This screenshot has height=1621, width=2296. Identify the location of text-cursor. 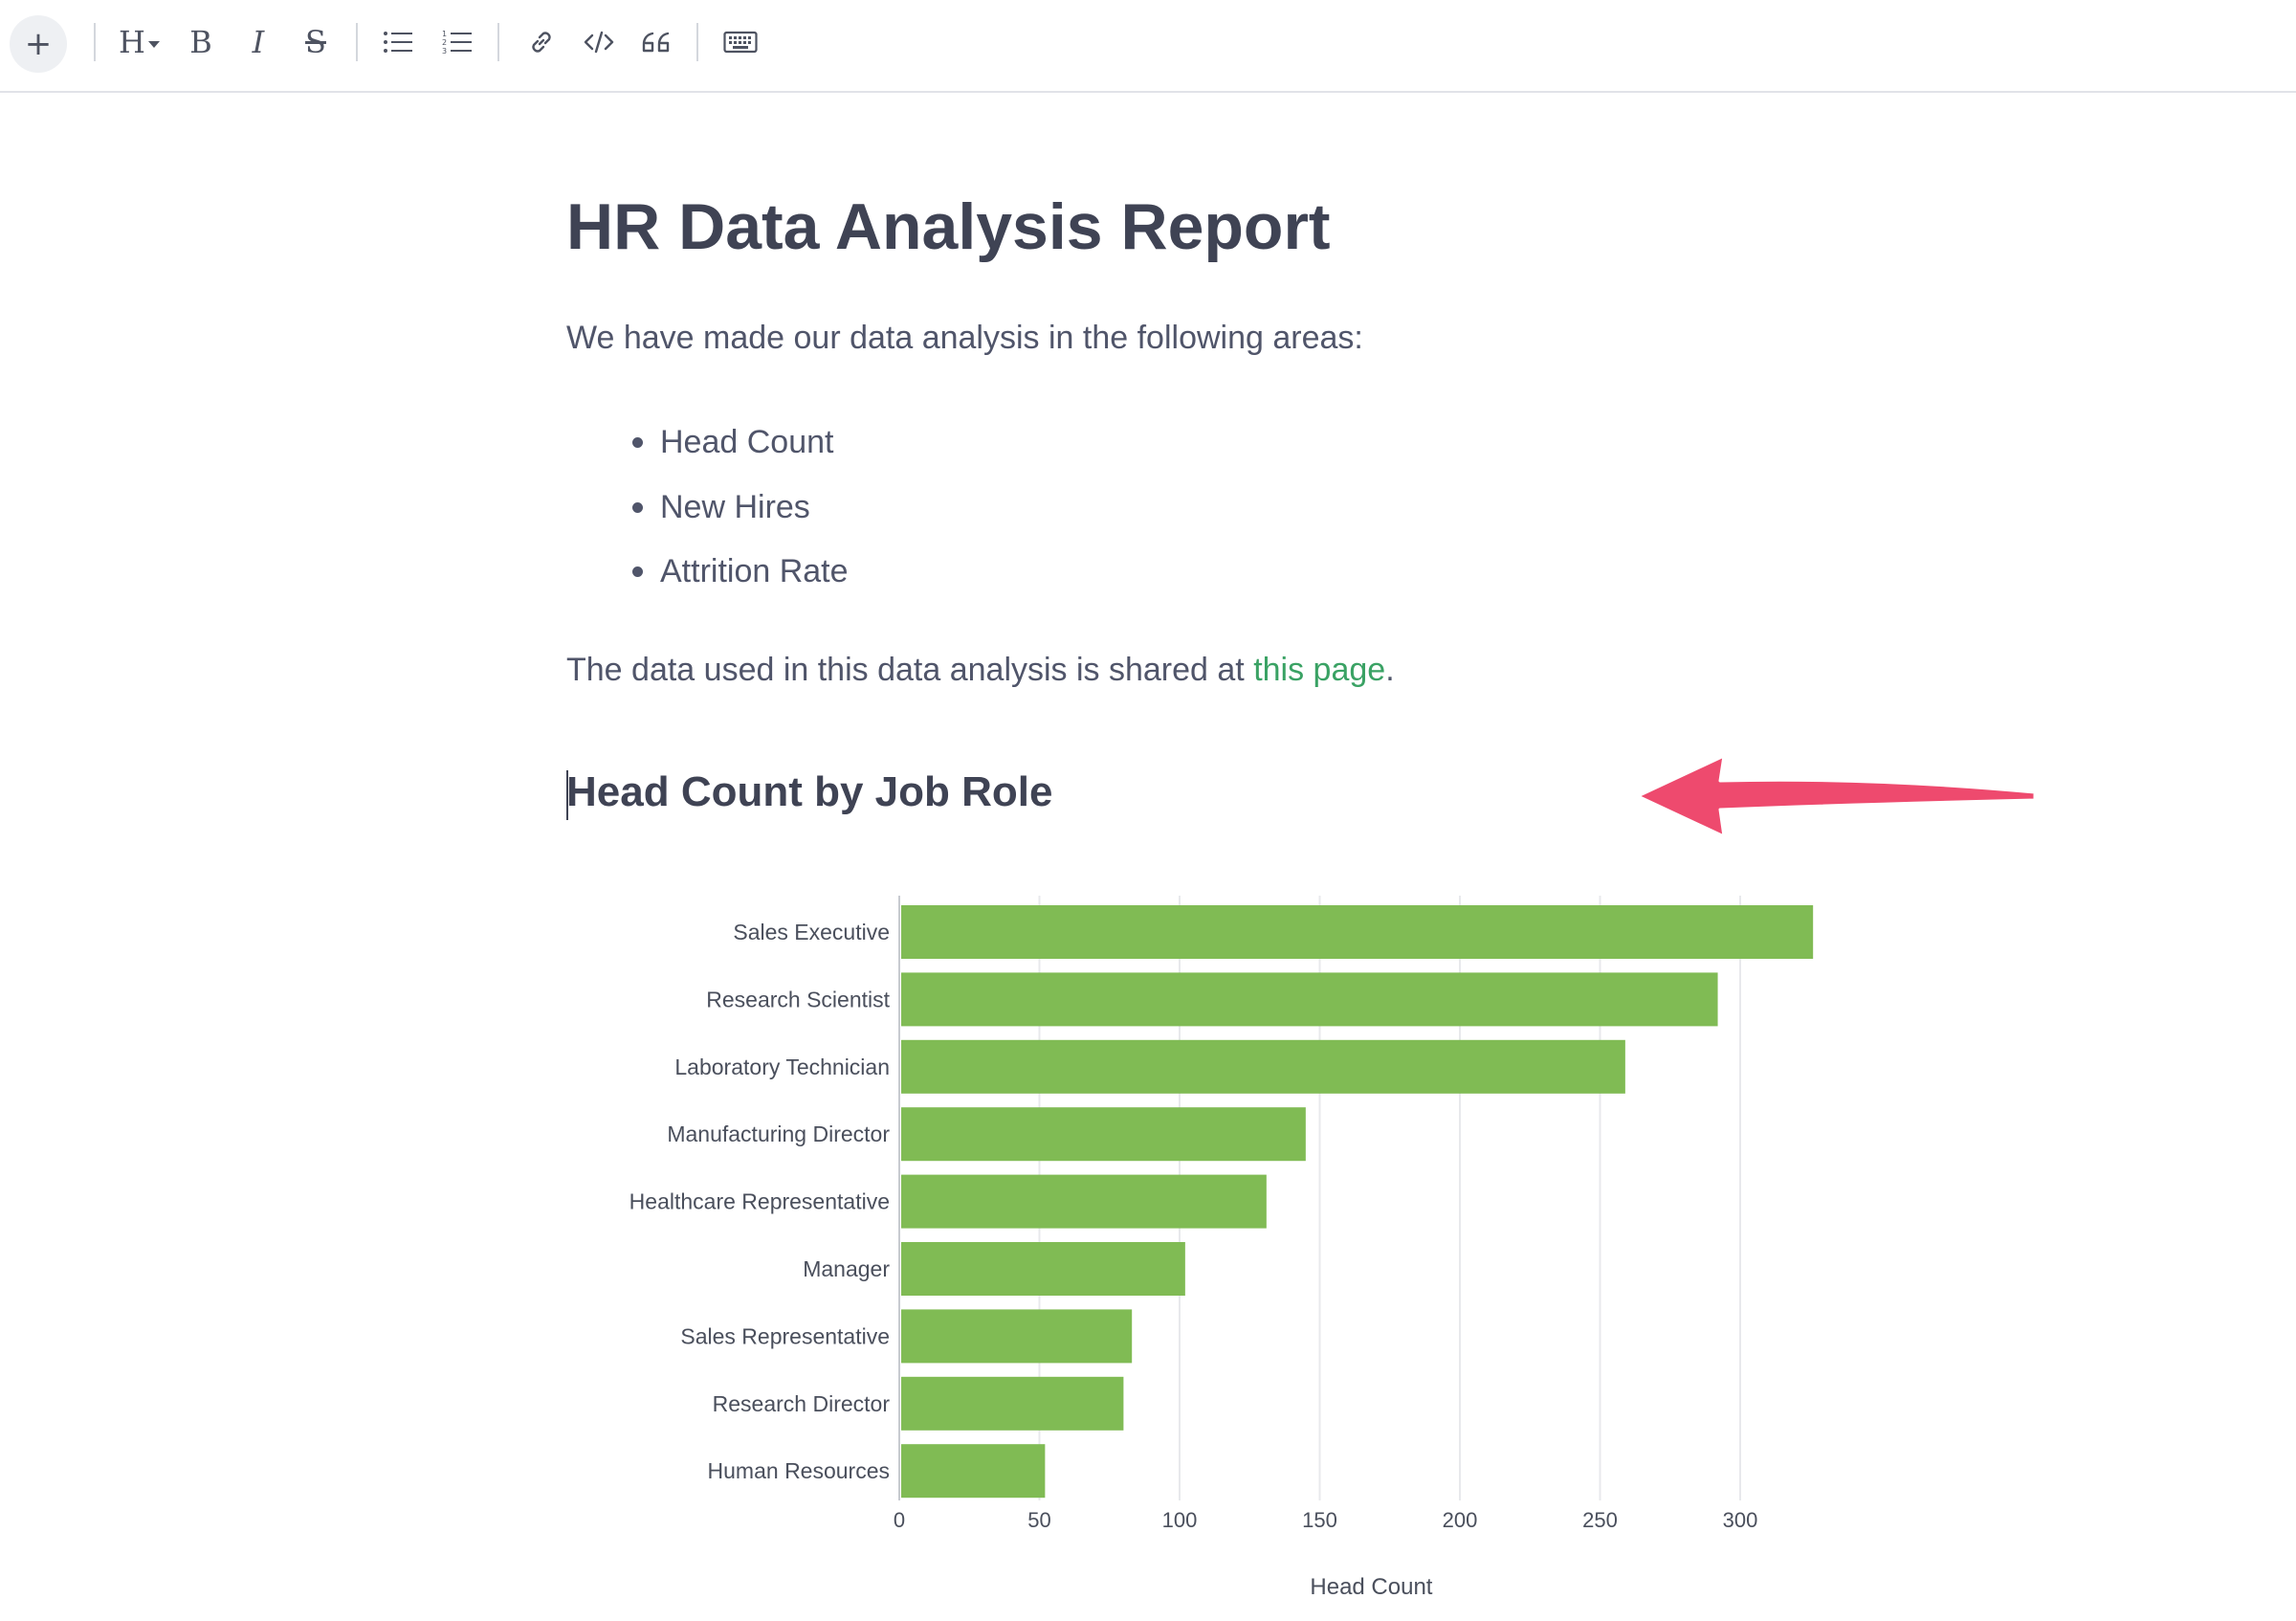
(567, 795).